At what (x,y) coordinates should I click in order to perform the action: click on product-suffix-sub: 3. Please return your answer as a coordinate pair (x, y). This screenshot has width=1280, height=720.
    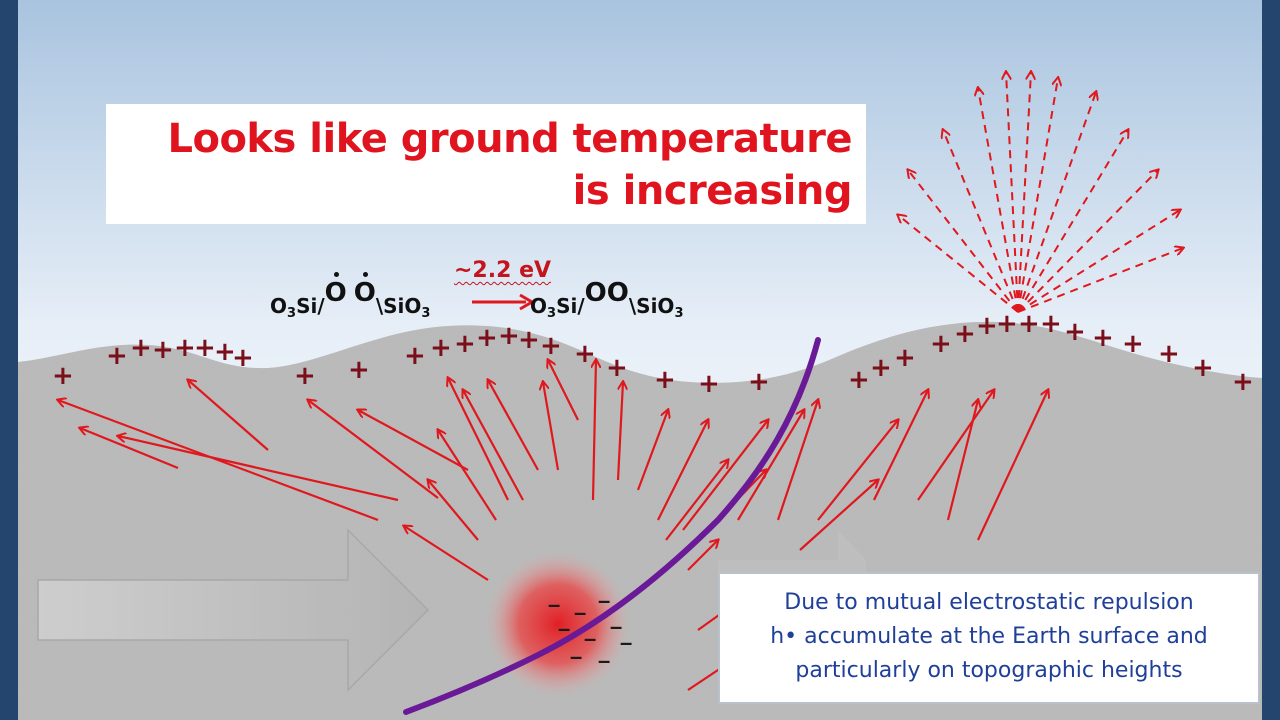
    Looking at the image, I should click on (679, 313).